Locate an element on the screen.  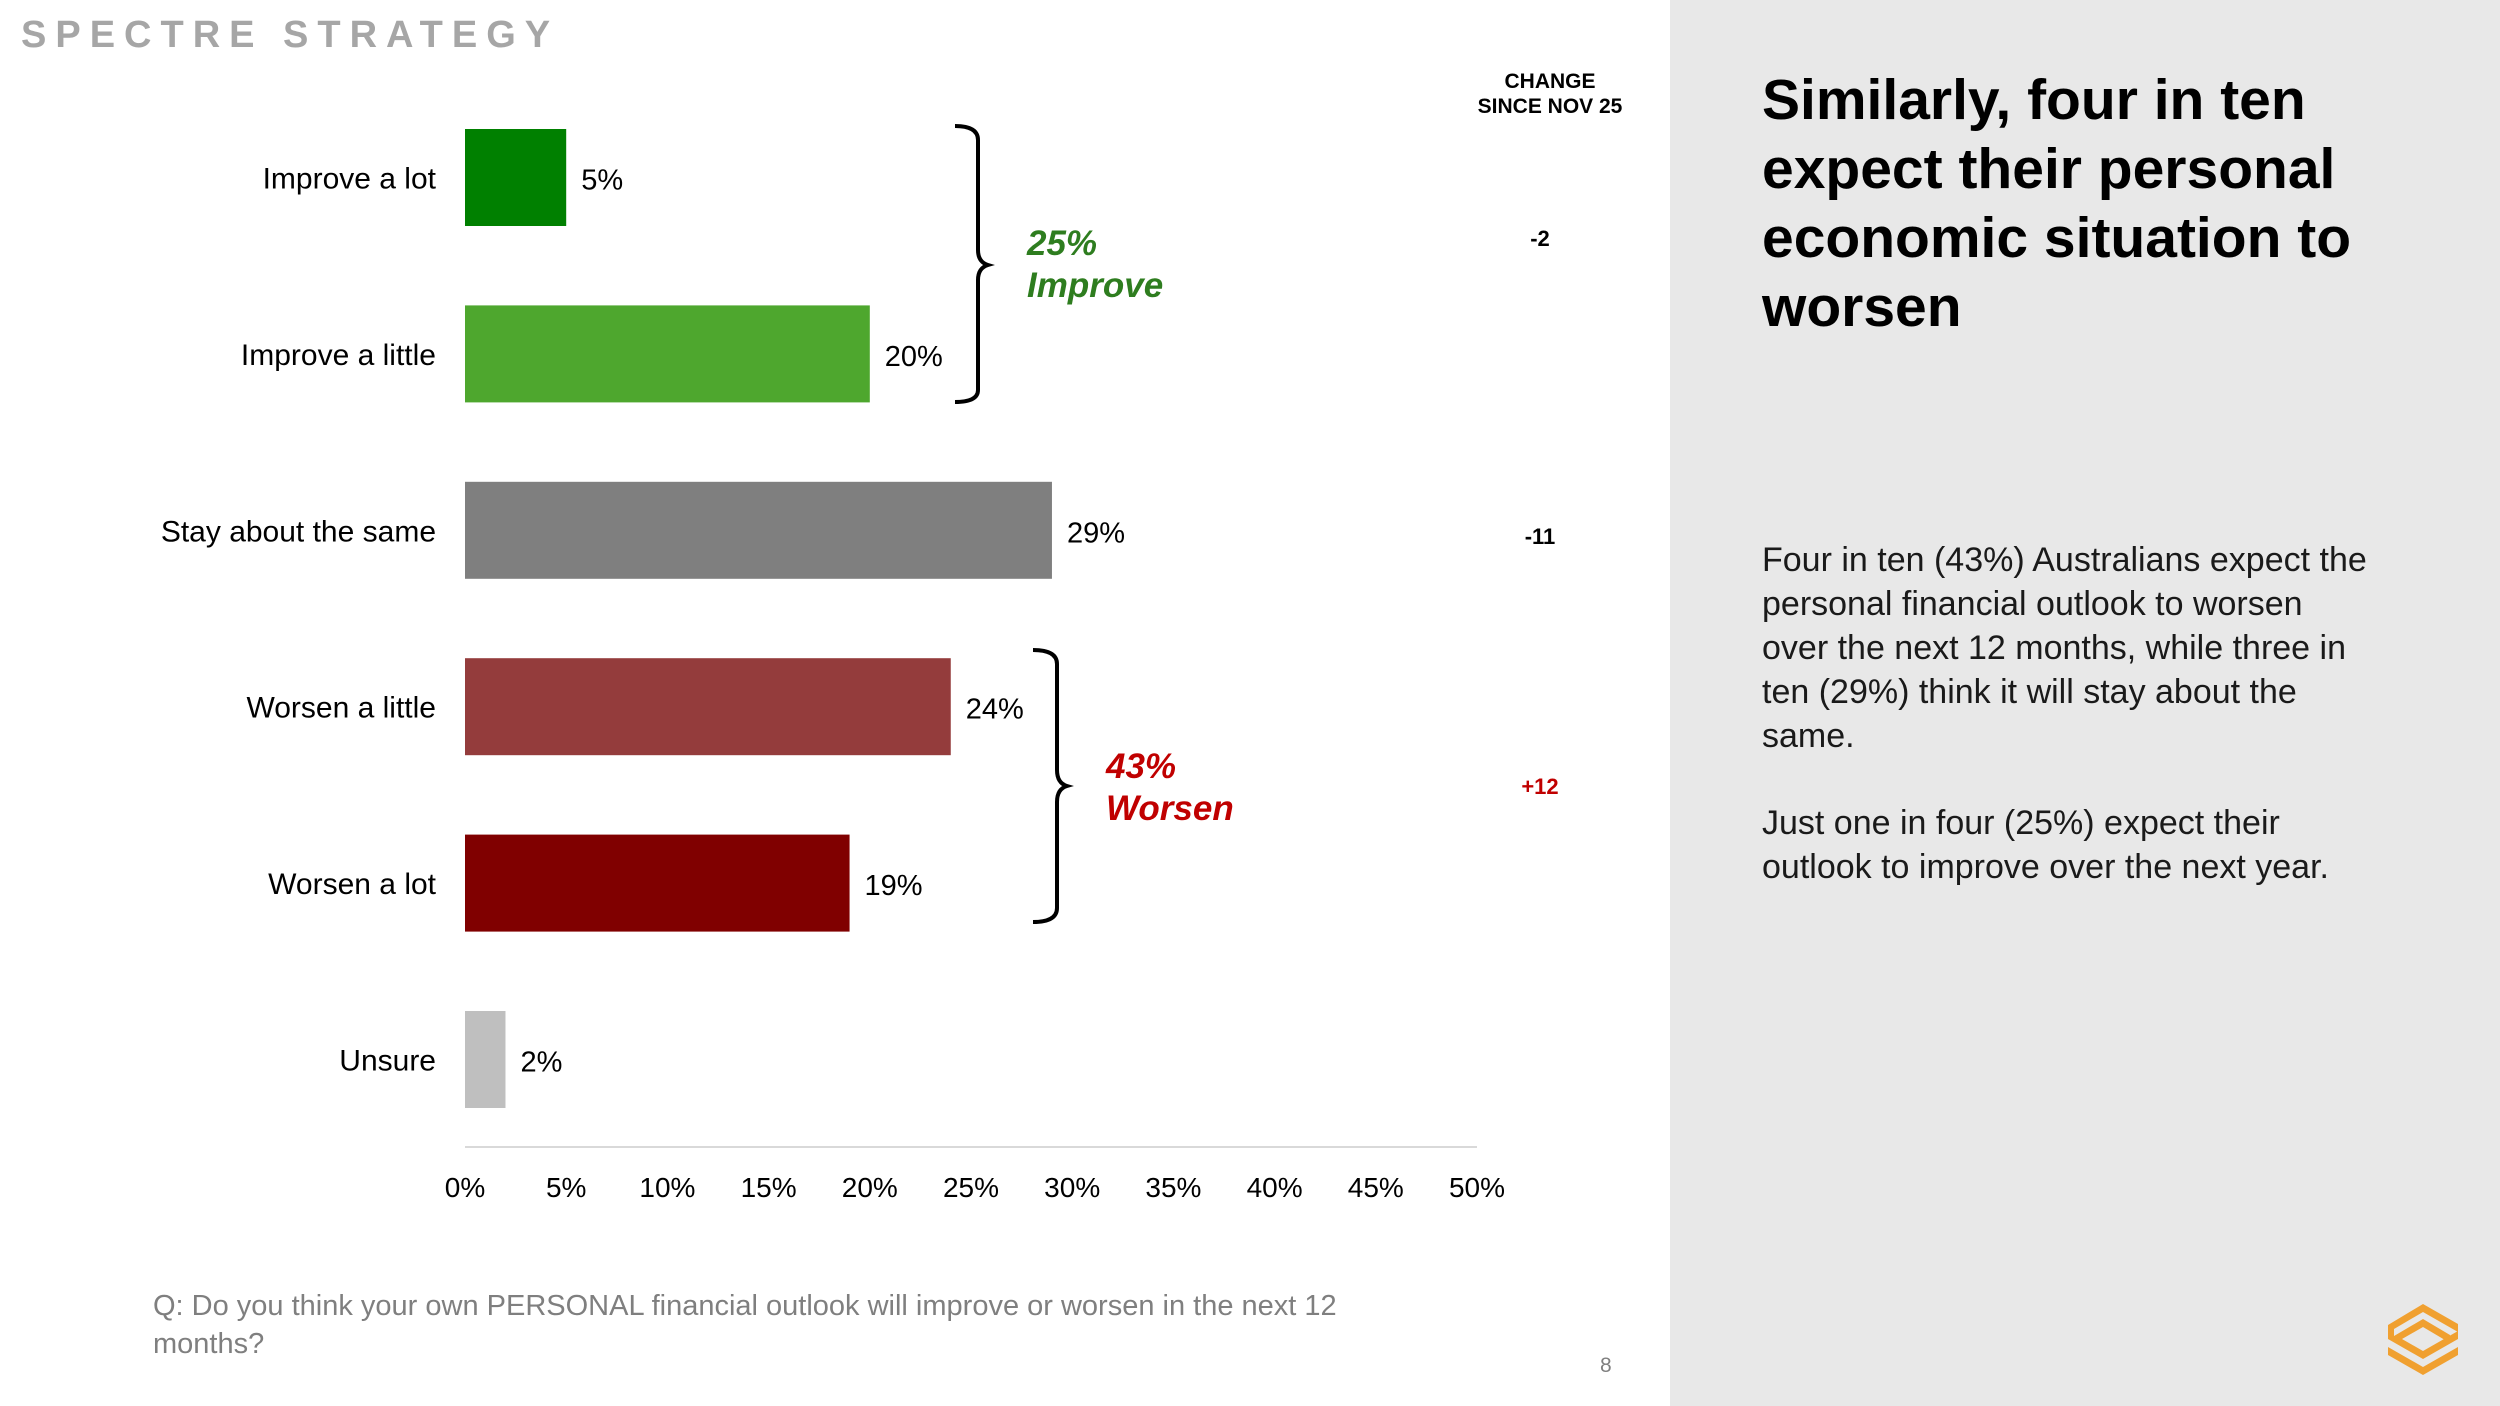
category-label-improve-a-lot: Improve a lot is located at coordinates (350, 179).